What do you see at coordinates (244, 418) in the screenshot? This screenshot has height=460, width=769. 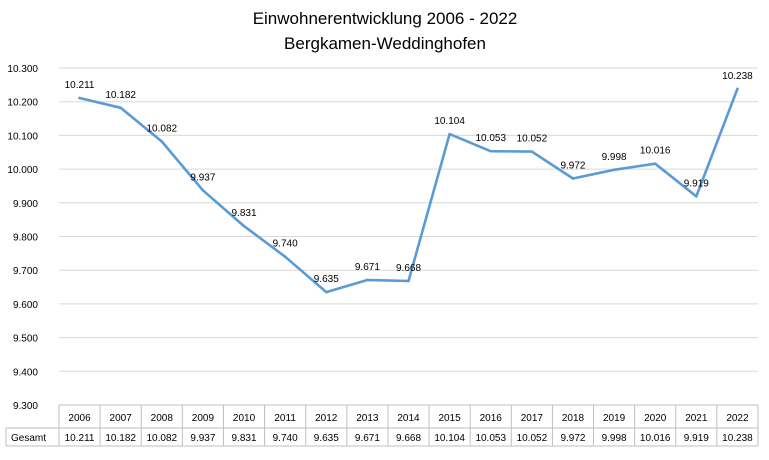 I see `x-tick-label: 2010` at bounding box center [244, 418].